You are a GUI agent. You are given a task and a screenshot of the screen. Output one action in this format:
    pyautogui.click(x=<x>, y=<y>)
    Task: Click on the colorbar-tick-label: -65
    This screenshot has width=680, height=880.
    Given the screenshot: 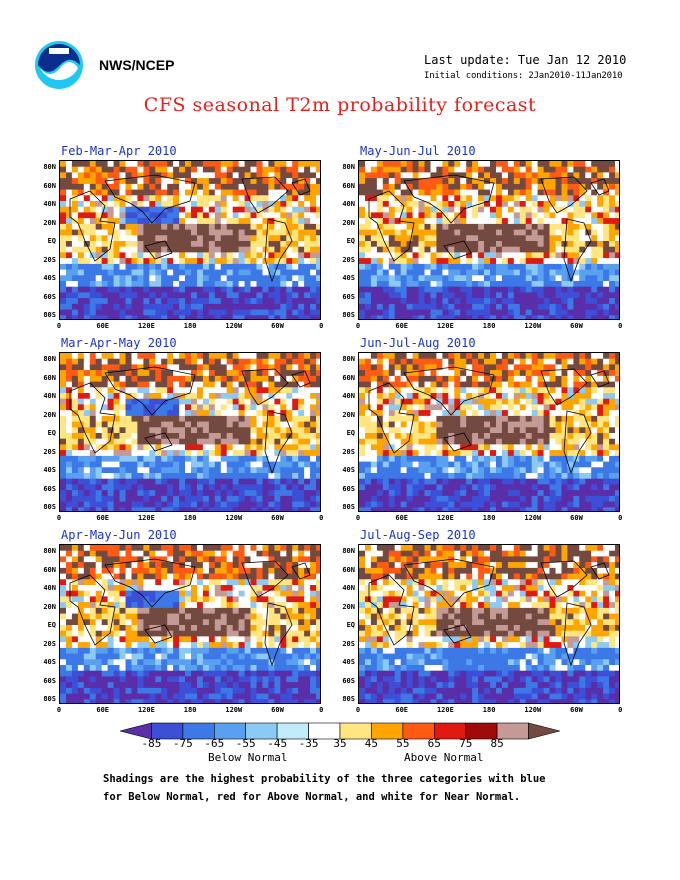 What is the action you would take?
    pyautogui.click(x=214, y=743)
    